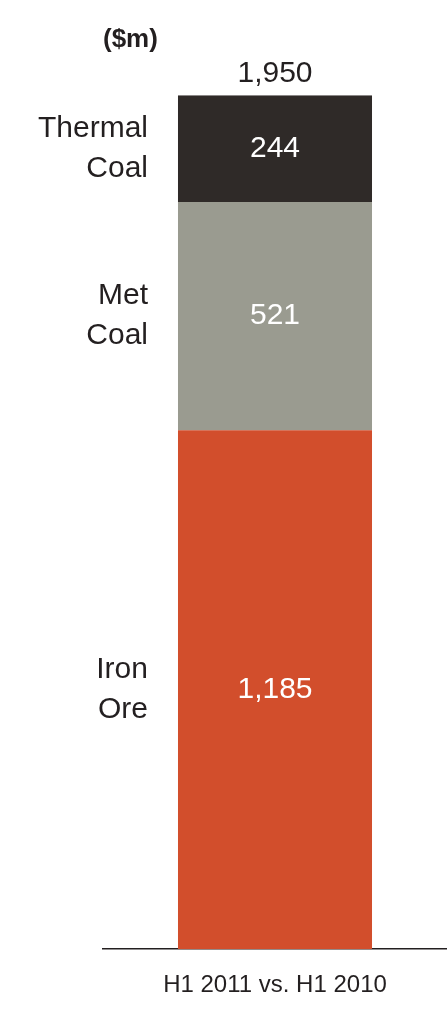  What do you see at coordinates (92, 146) in the screenshot?
I see `series-label: Thermal Coal` at bounding box center [92, 146].